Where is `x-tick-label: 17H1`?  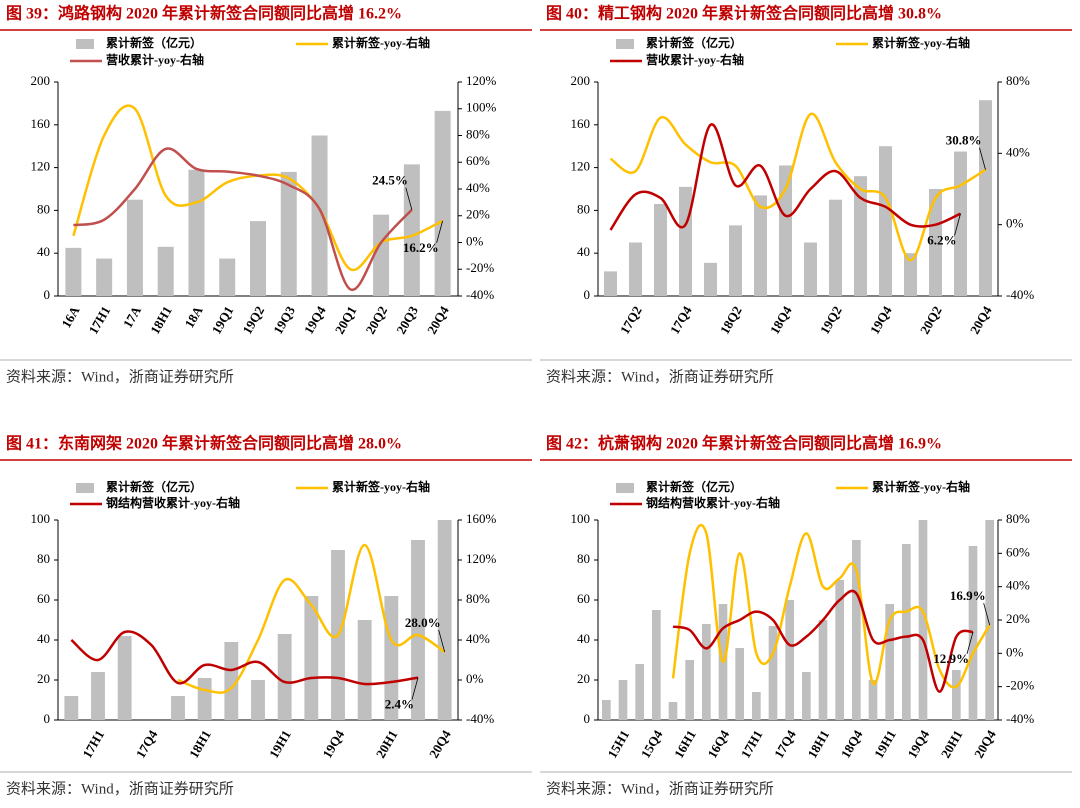 x-tick-label: 17H1 is located at coordinates (752, 743).